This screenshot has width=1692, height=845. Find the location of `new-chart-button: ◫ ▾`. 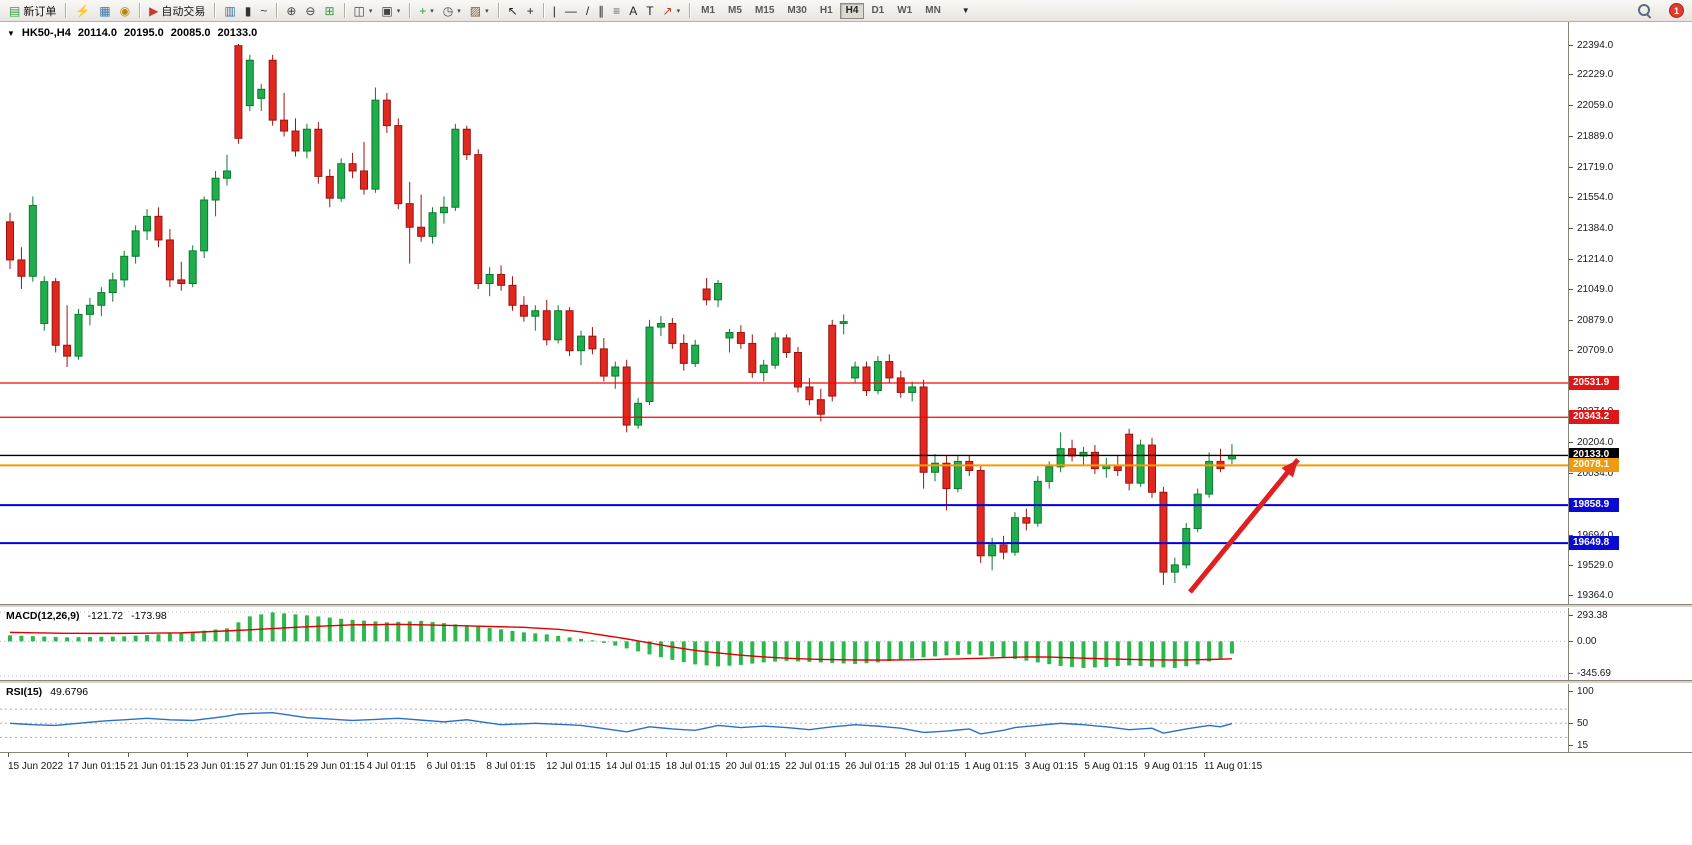

new-chart-button: ◫ ▾ is located at coordinates (363, 11).